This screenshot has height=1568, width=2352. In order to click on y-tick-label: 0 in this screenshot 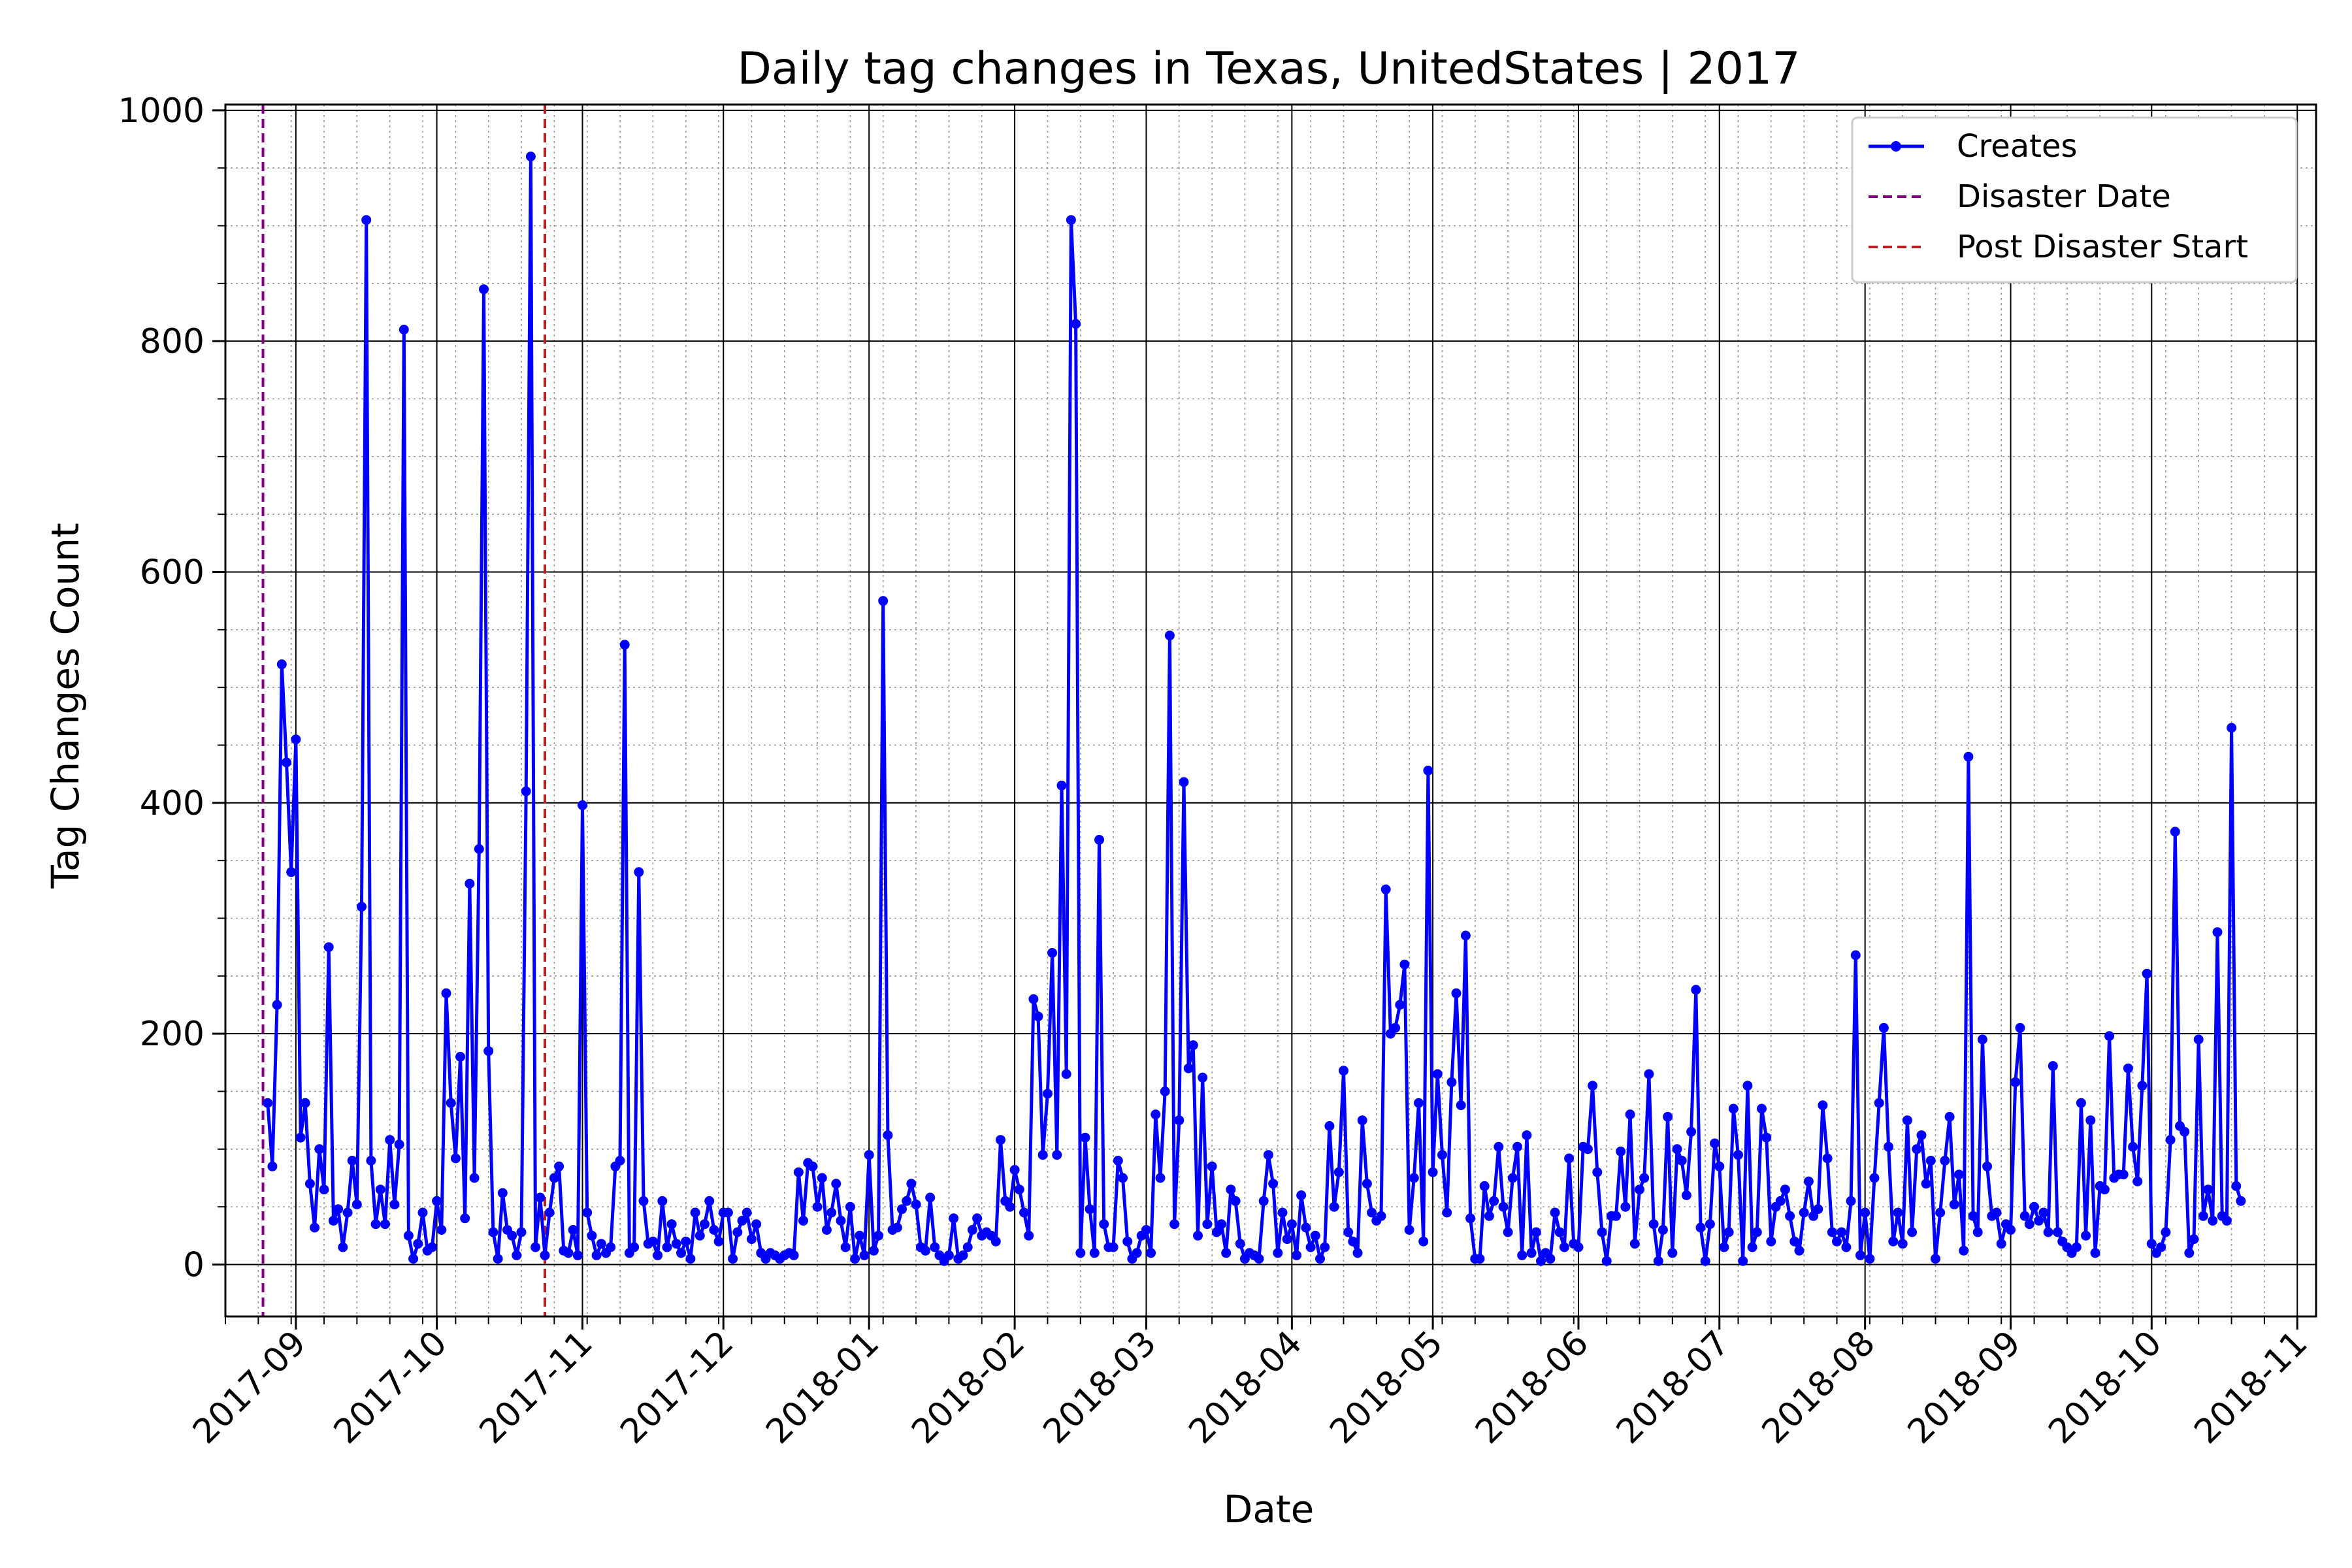, I will do `click(193, 1265)`.